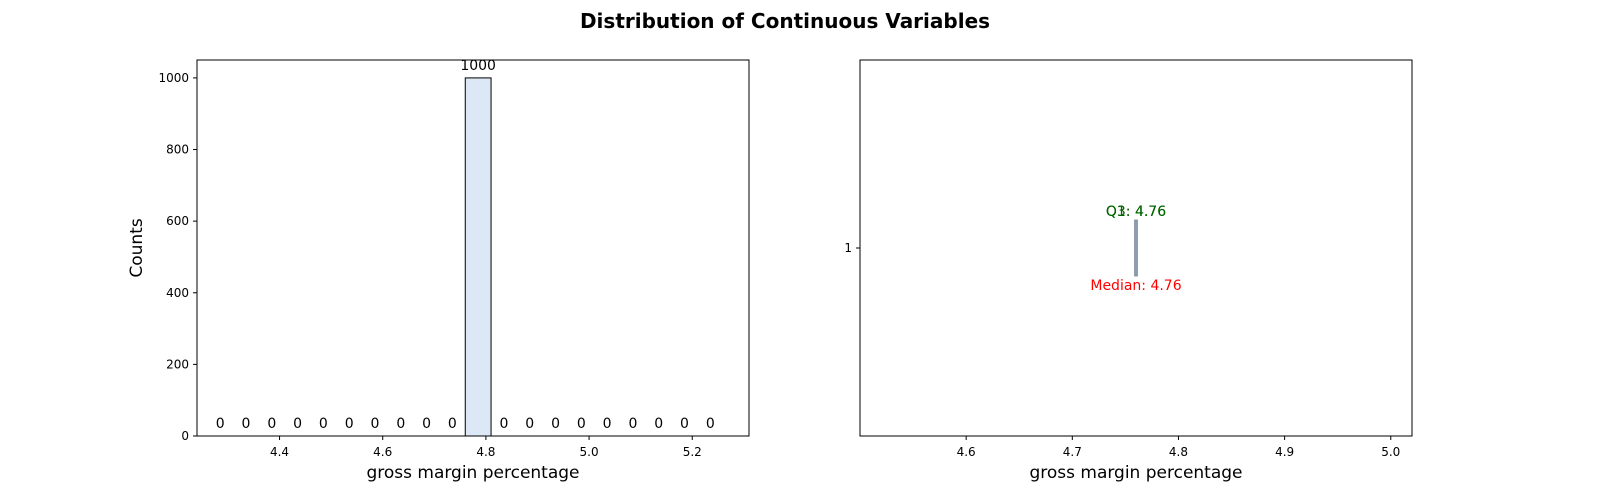  What do you see at coordinates (785, 21) in the screenshot?
I see `figure-title: Distribution of Continuous Variables` at bounding box center [785, 21].